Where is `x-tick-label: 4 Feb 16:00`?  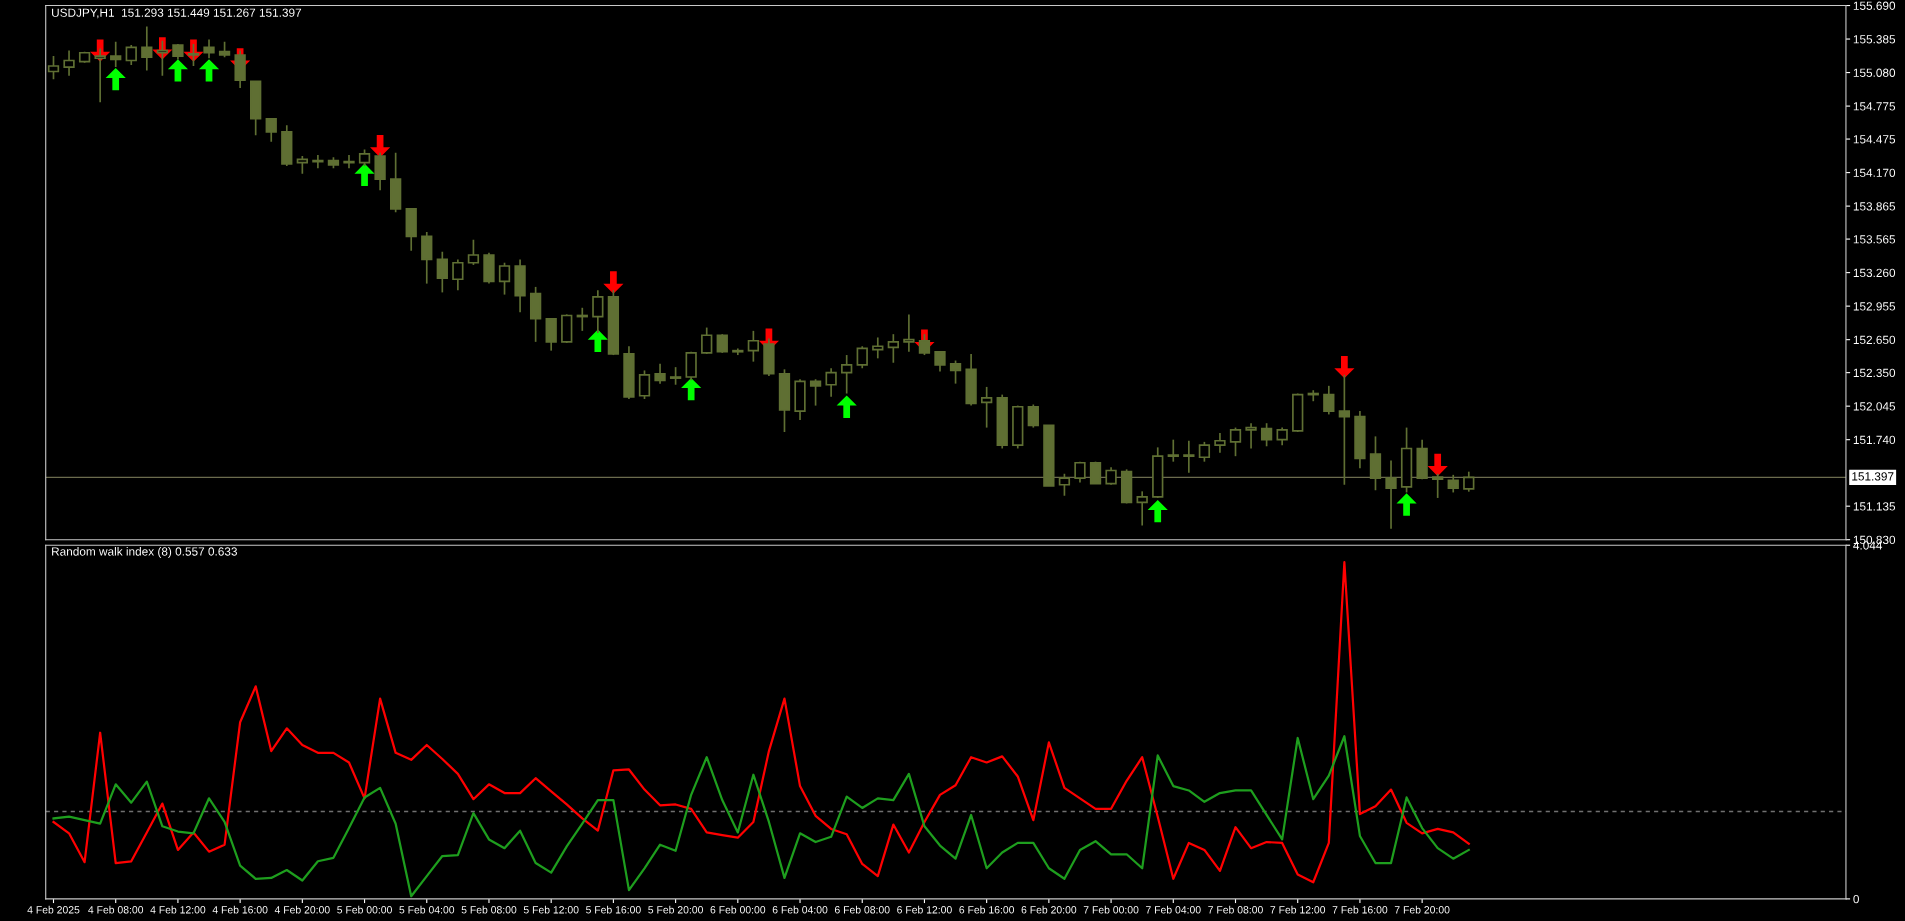
x-tick-label: 4 Feb 16:00 is located at coordinates (240, 909).